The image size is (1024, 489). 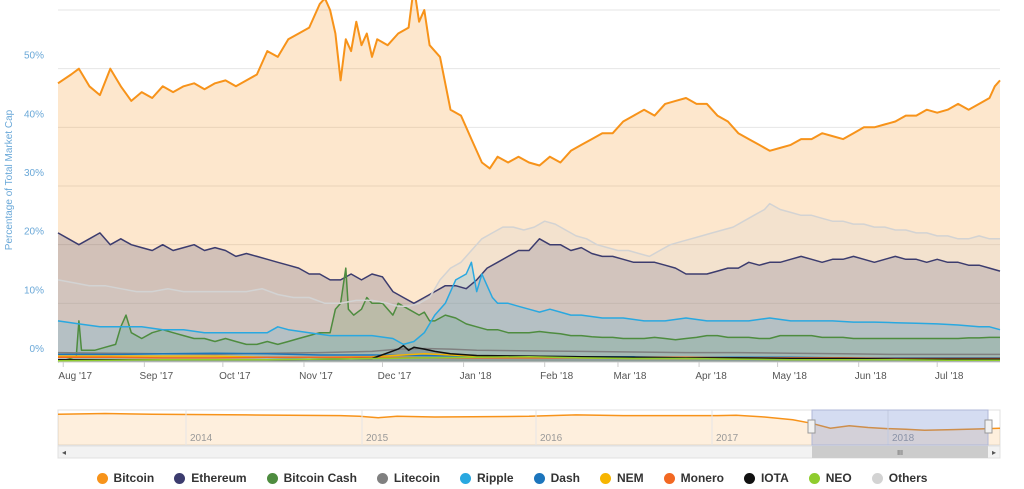 What do you see at coordinates (551, 438) in the screenshot?
I see `navigator-year-label: 2016` at bounding box center [551, 438].